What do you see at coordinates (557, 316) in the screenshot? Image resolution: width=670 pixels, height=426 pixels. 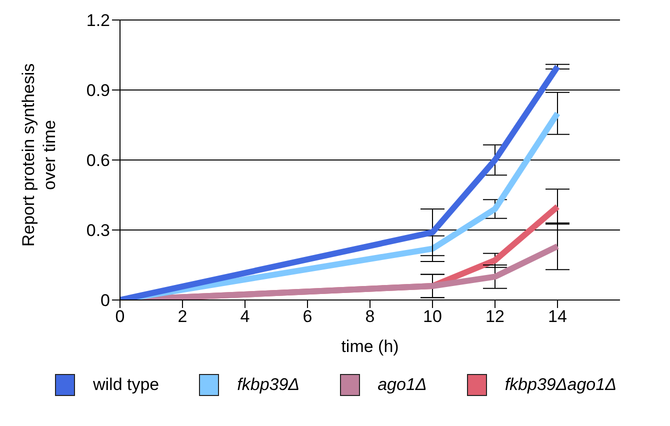 I see `x-tick-label: 14` at bounding box center [557, 316].